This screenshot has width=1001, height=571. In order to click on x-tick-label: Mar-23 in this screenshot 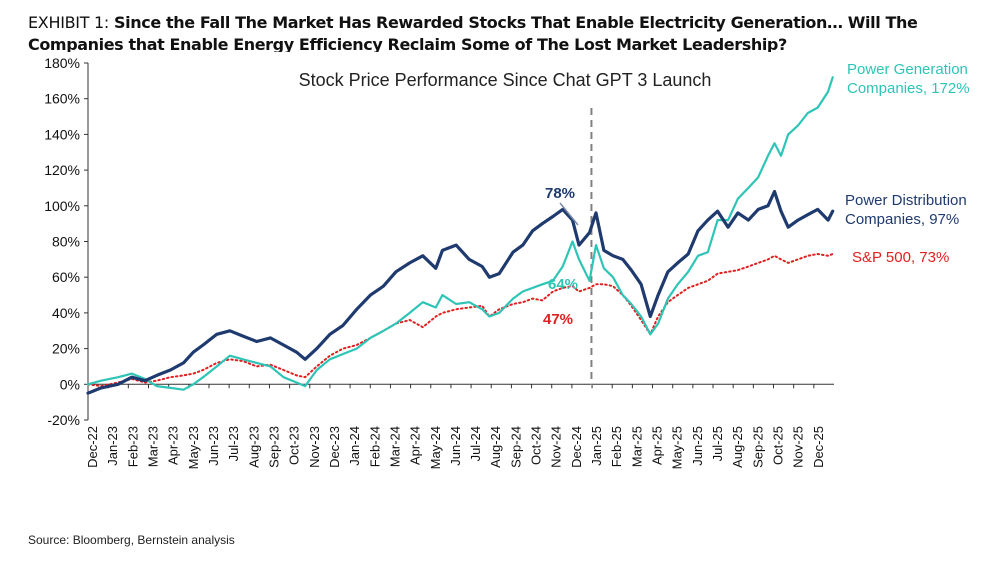, I will do `click(152, 446)`.